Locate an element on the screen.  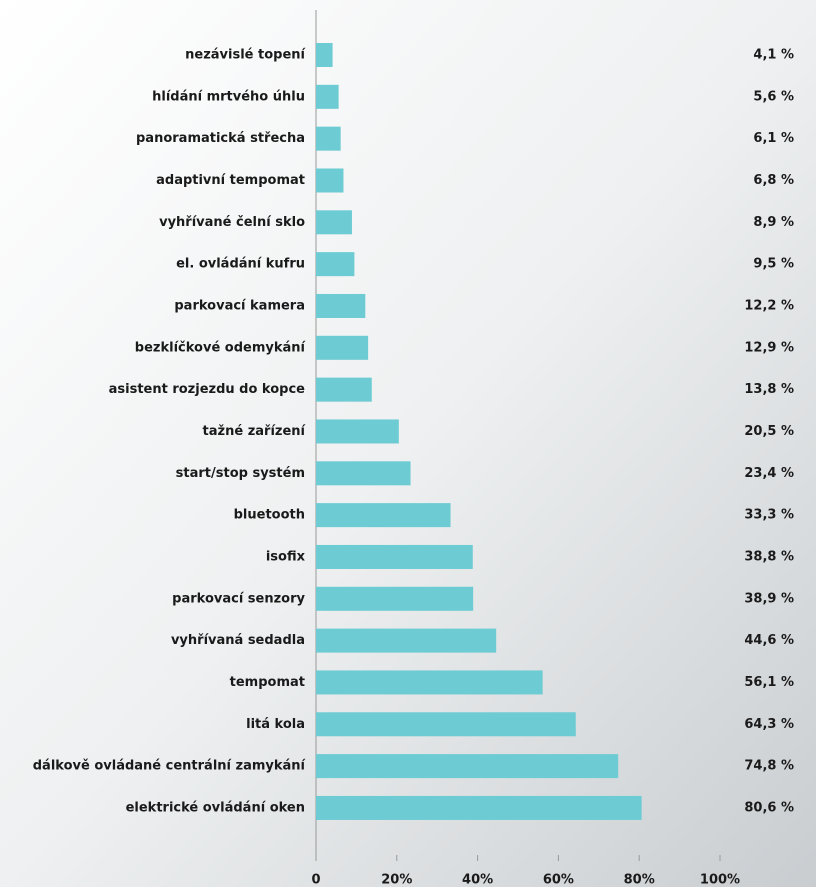
value-label: 4,1 % is located at coordinates (773, 55).